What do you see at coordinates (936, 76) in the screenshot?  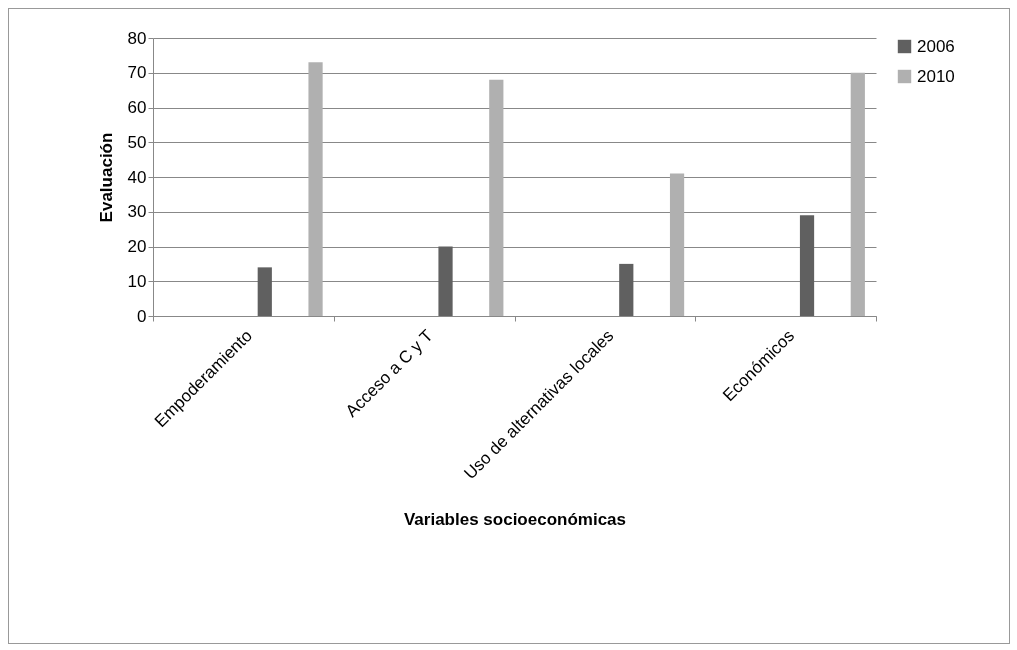 I see `legend-label: 2010` at bounding box center [936, 76].